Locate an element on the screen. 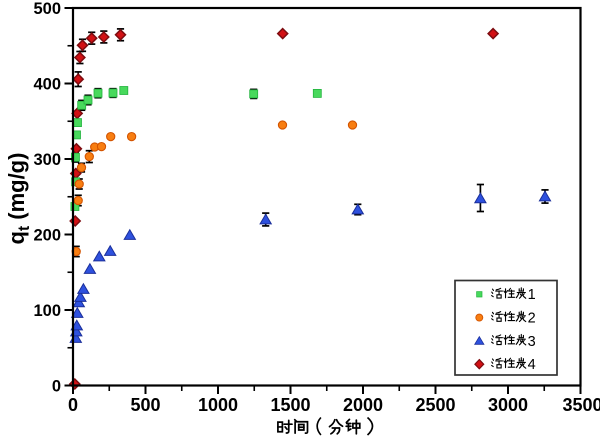  svg-text: 1 is located at coordinates (532, 295).